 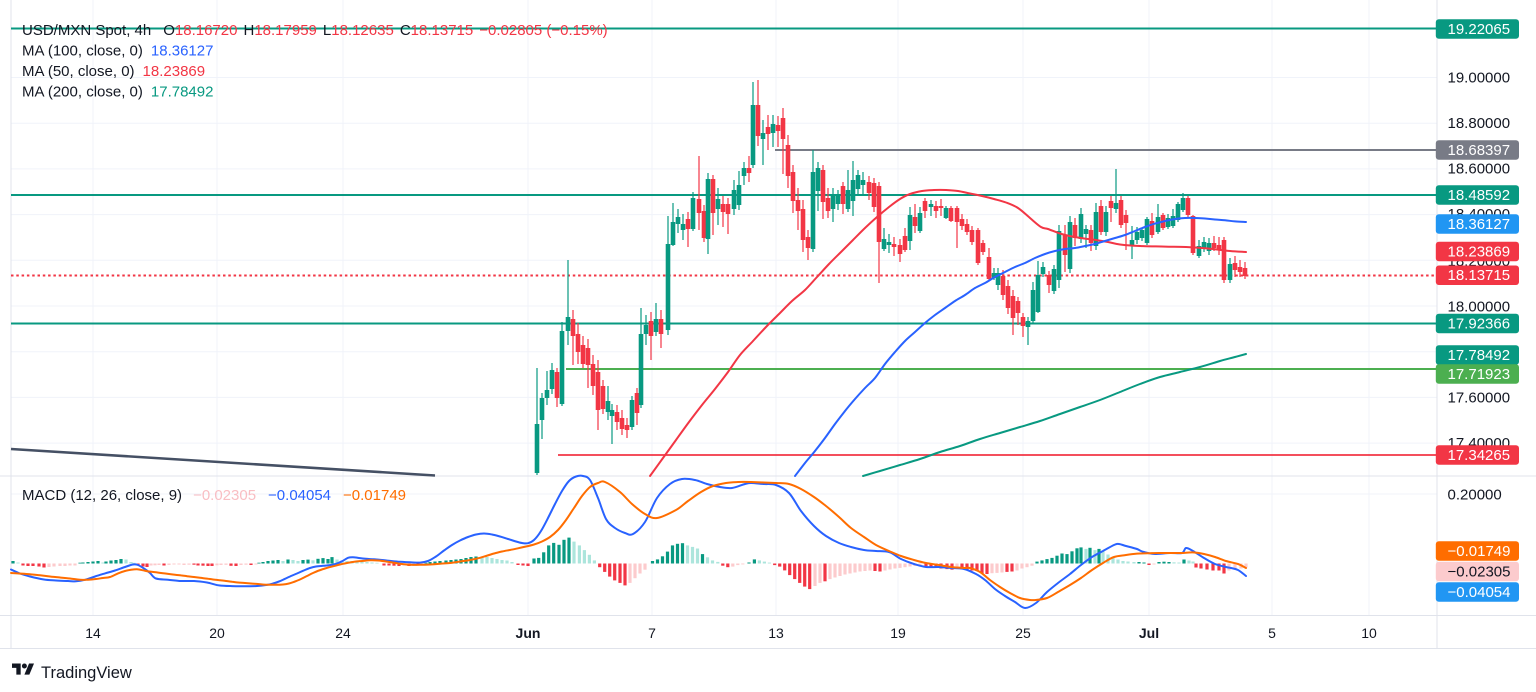 I want to click on svg-text: 18.60000, so click(x=1479, y=169).